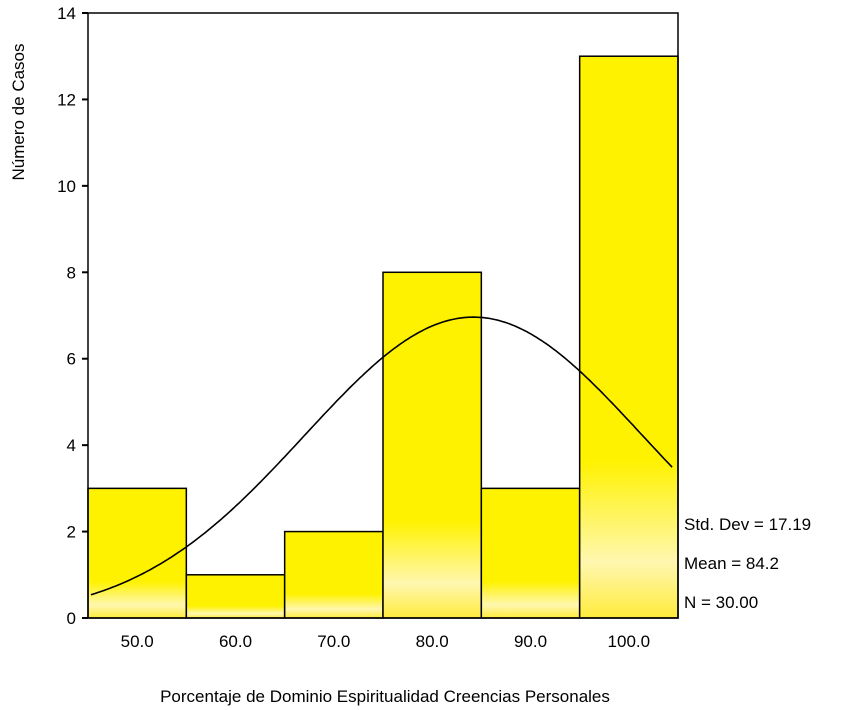  I want to click on y-axis: 0 2 4 6 8 10 12 14, so click(72, 316).